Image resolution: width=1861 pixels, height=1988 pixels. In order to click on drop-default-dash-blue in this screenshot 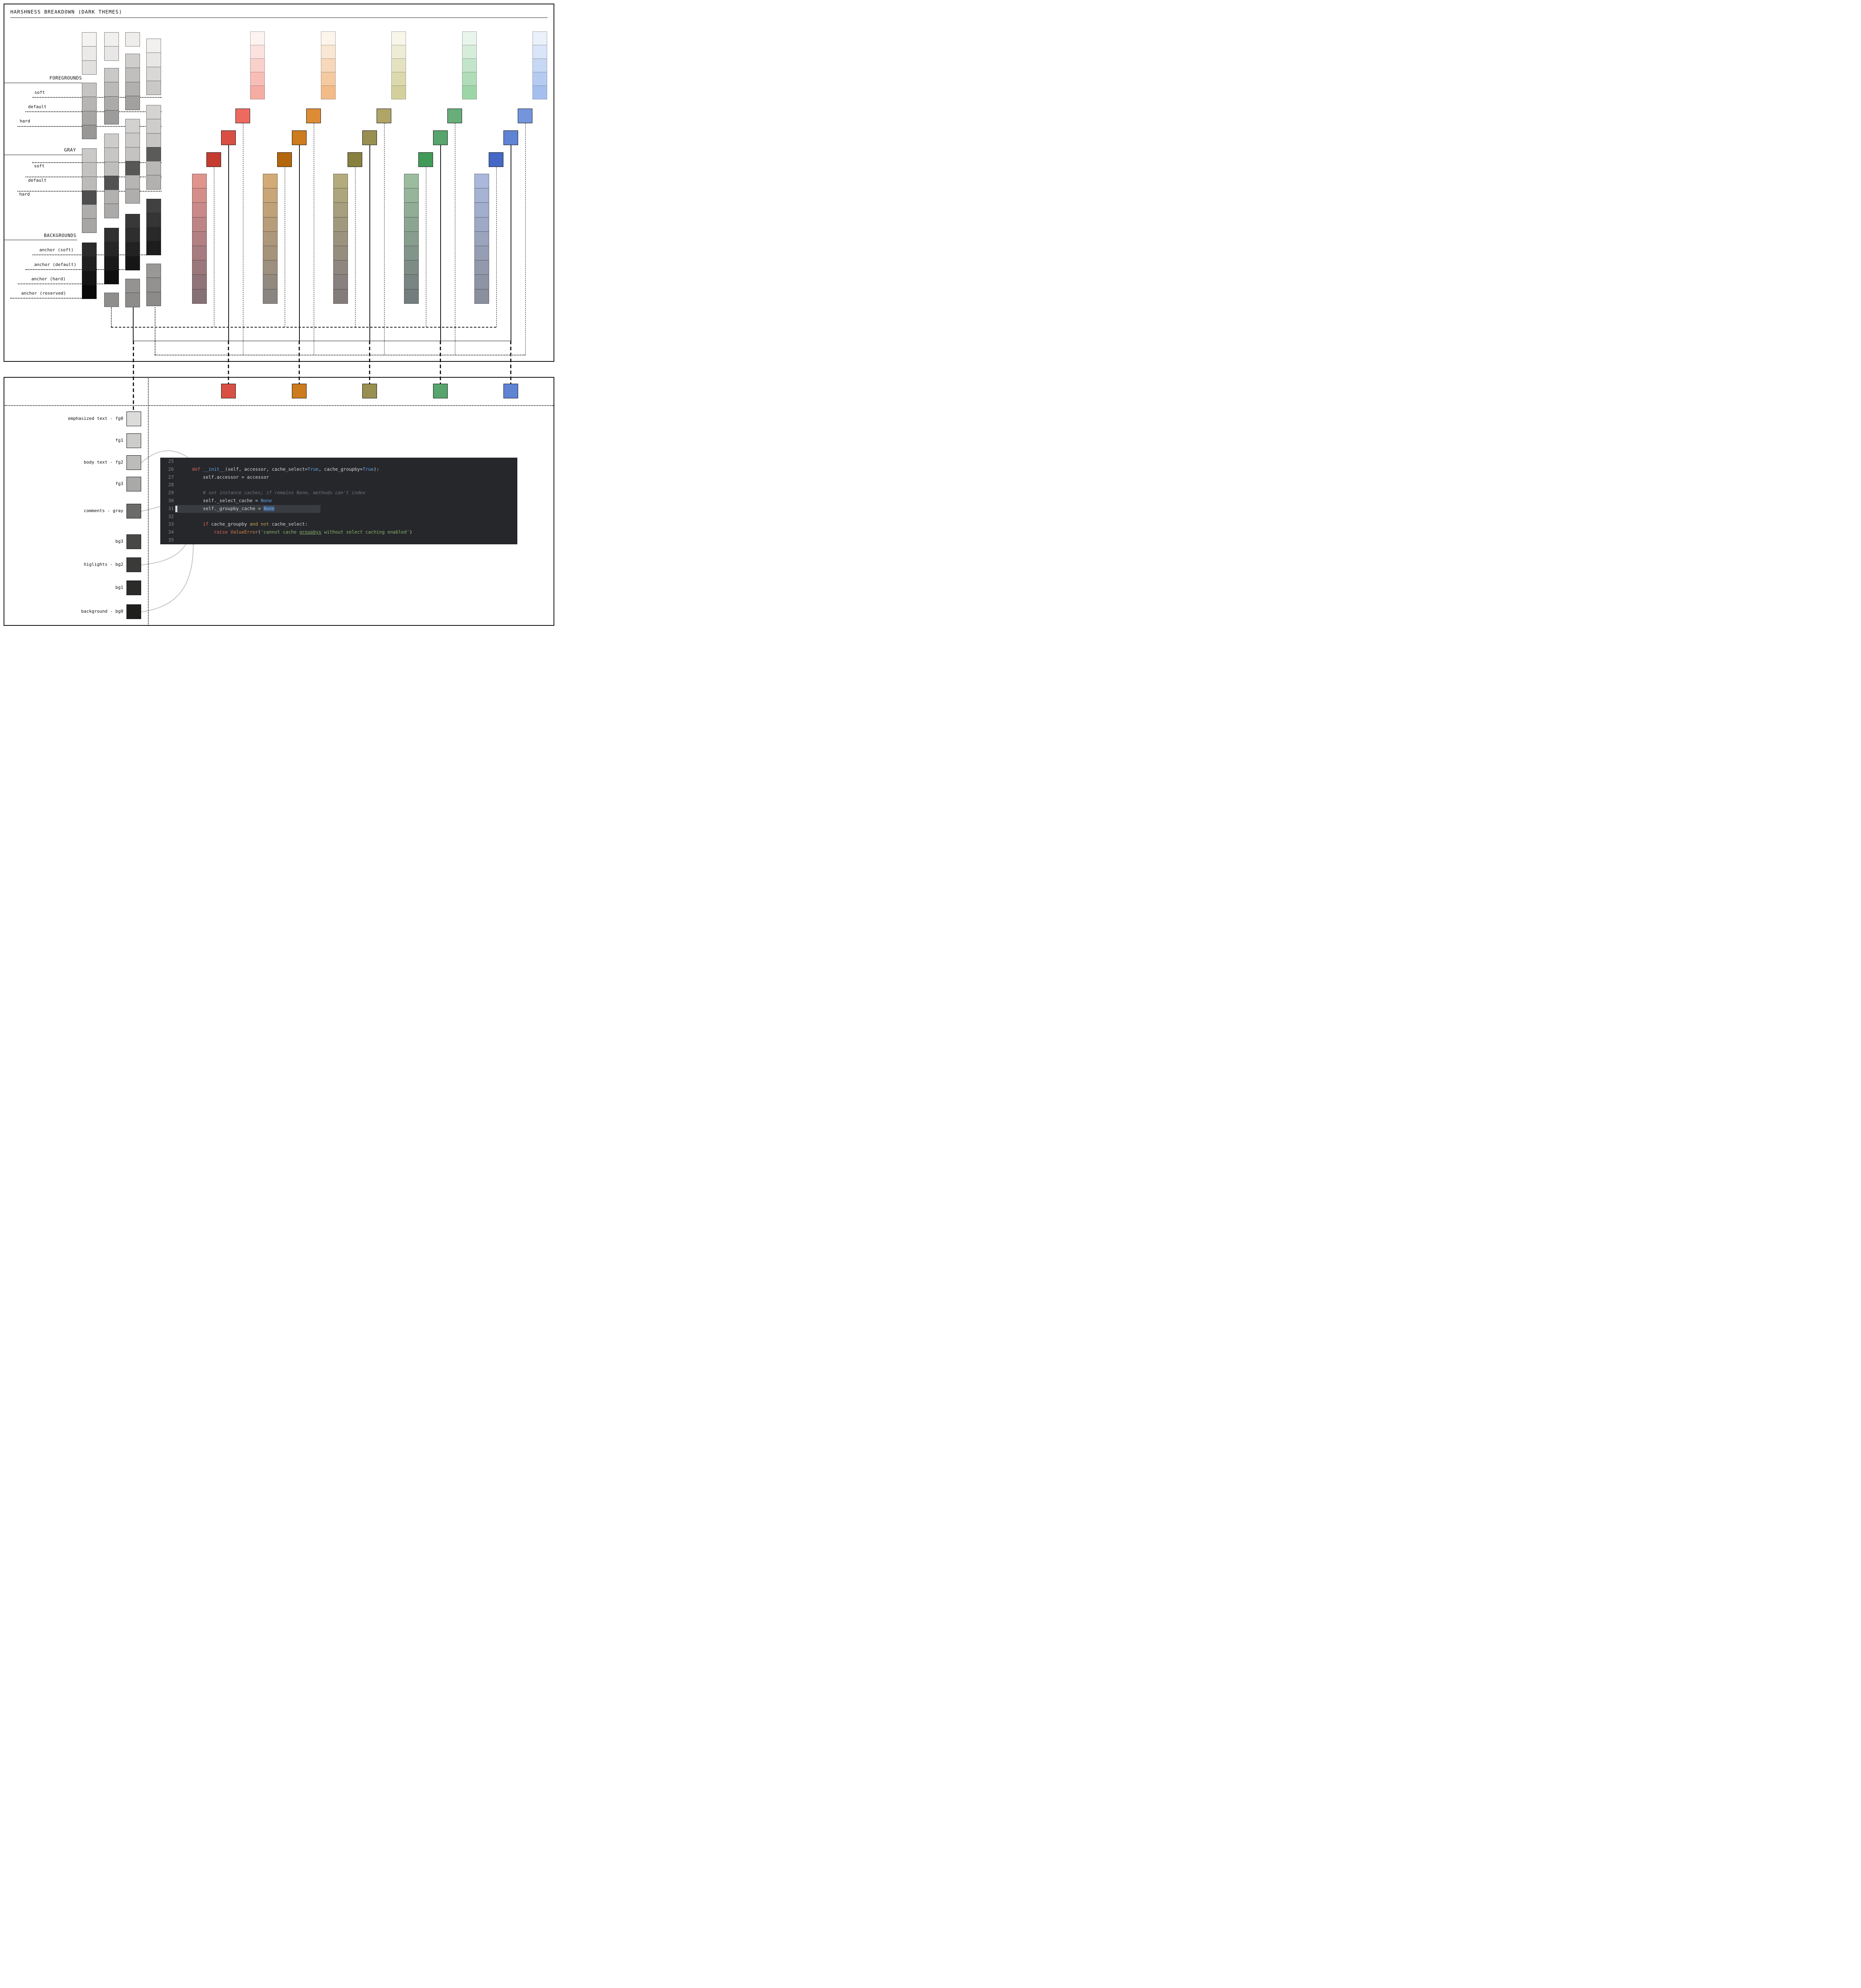, I will do `click(510, 362)`.